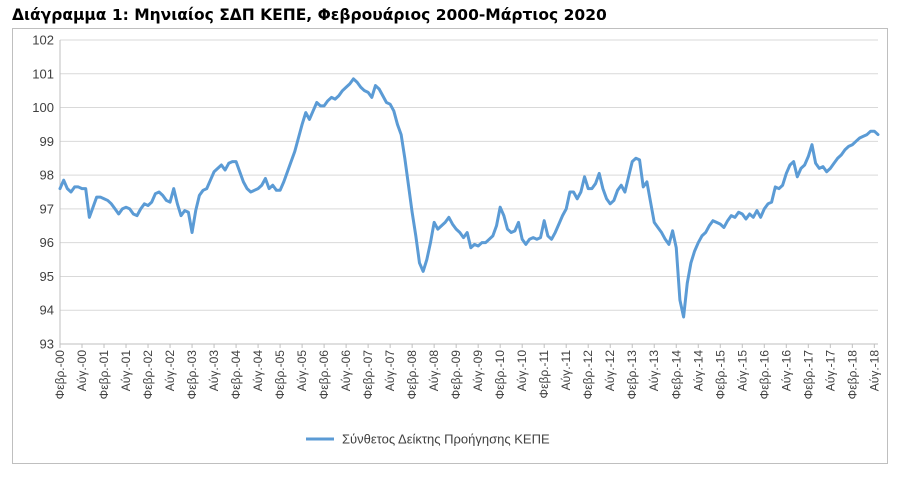  What do you see at coordinates (47, 208) in the screenshot?
I see `y-tick-label: 97` at bounding box center [47, 208].